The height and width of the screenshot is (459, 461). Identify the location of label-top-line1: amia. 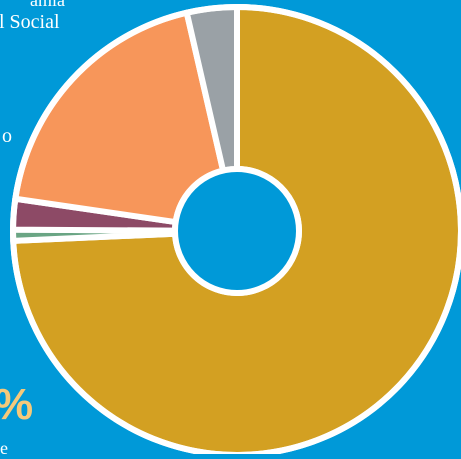
(47, 5).